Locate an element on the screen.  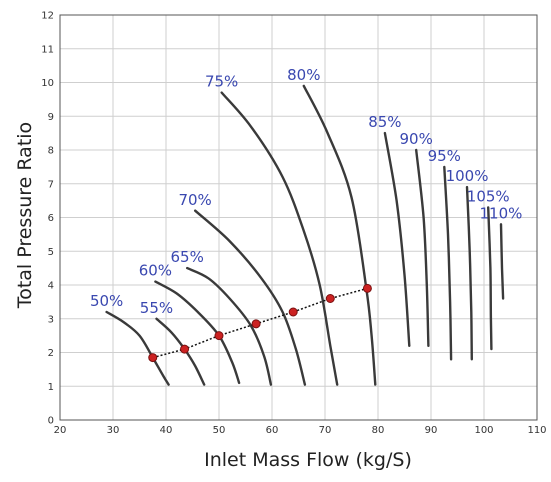
speed-line-label: 60% is located at coordinates (155, 271).